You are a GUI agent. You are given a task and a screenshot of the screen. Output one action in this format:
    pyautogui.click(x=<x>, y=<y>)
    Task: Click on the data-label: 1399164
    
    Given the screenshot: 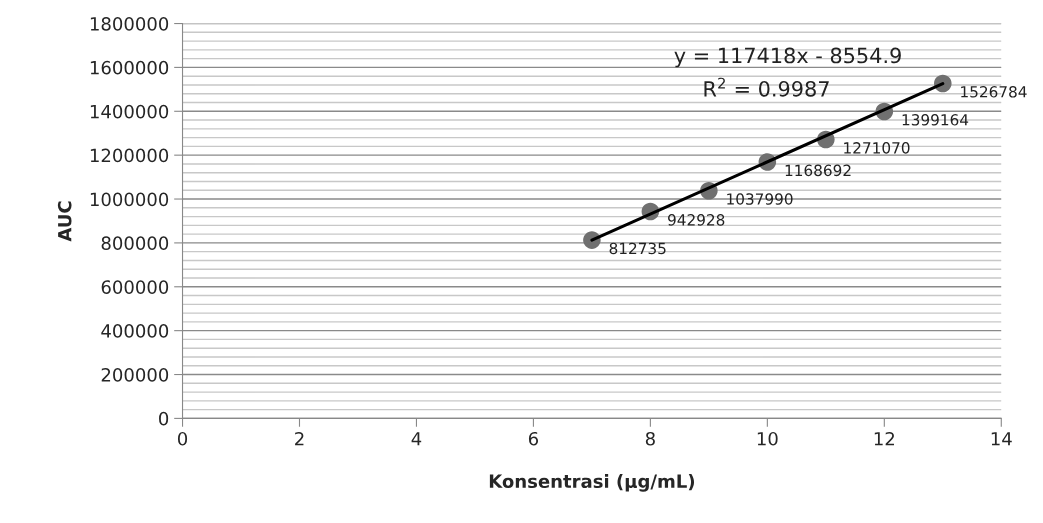 What is the action you would take?
    pyautogui.click(x=935, y=120)
    